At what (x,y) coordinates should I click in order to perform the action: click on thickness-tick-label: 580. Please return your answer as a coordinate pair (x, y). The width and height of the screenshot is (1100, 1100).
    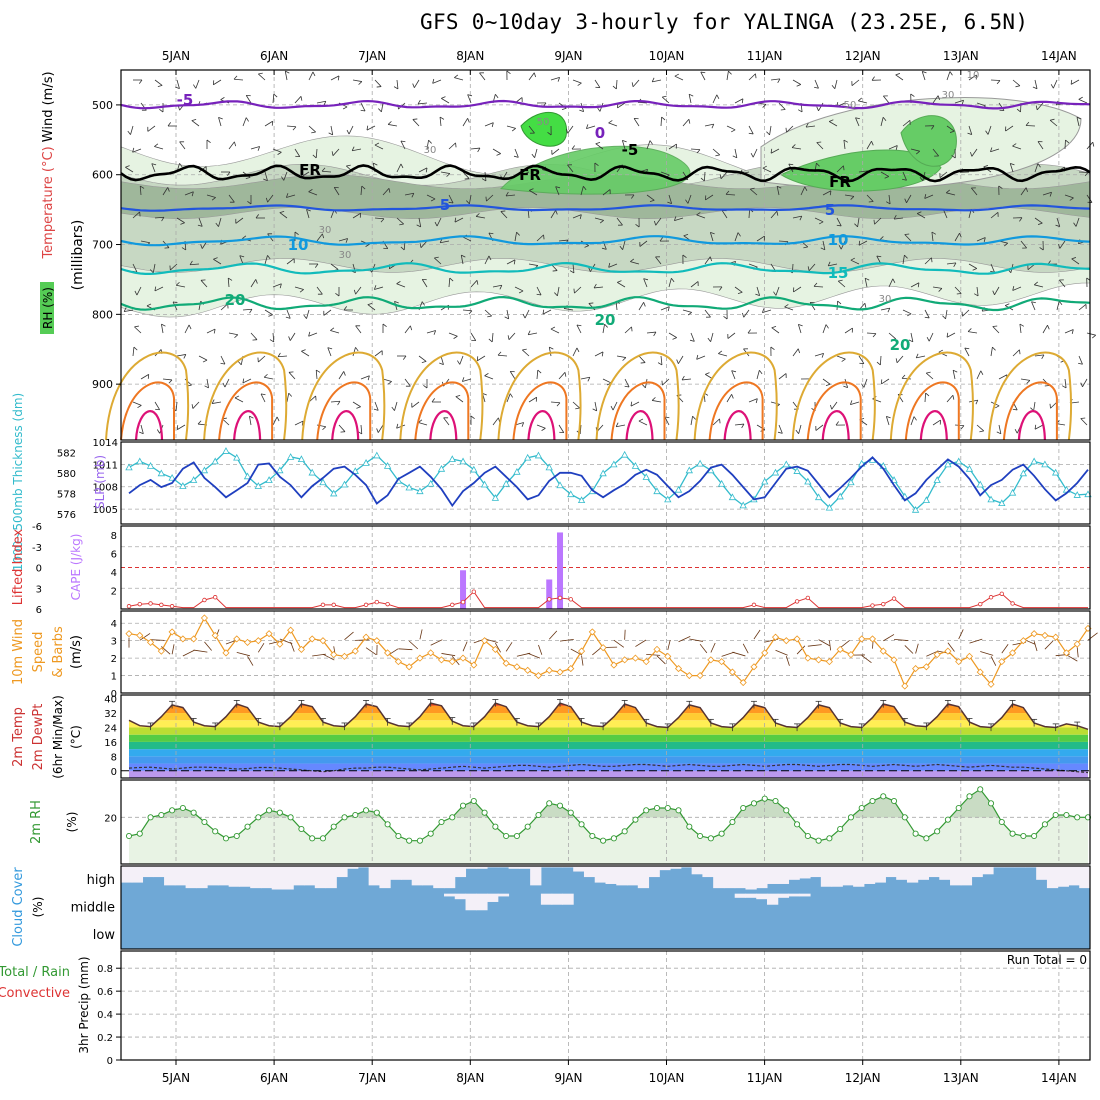
    Looking at the image, I should click on (66, 474).